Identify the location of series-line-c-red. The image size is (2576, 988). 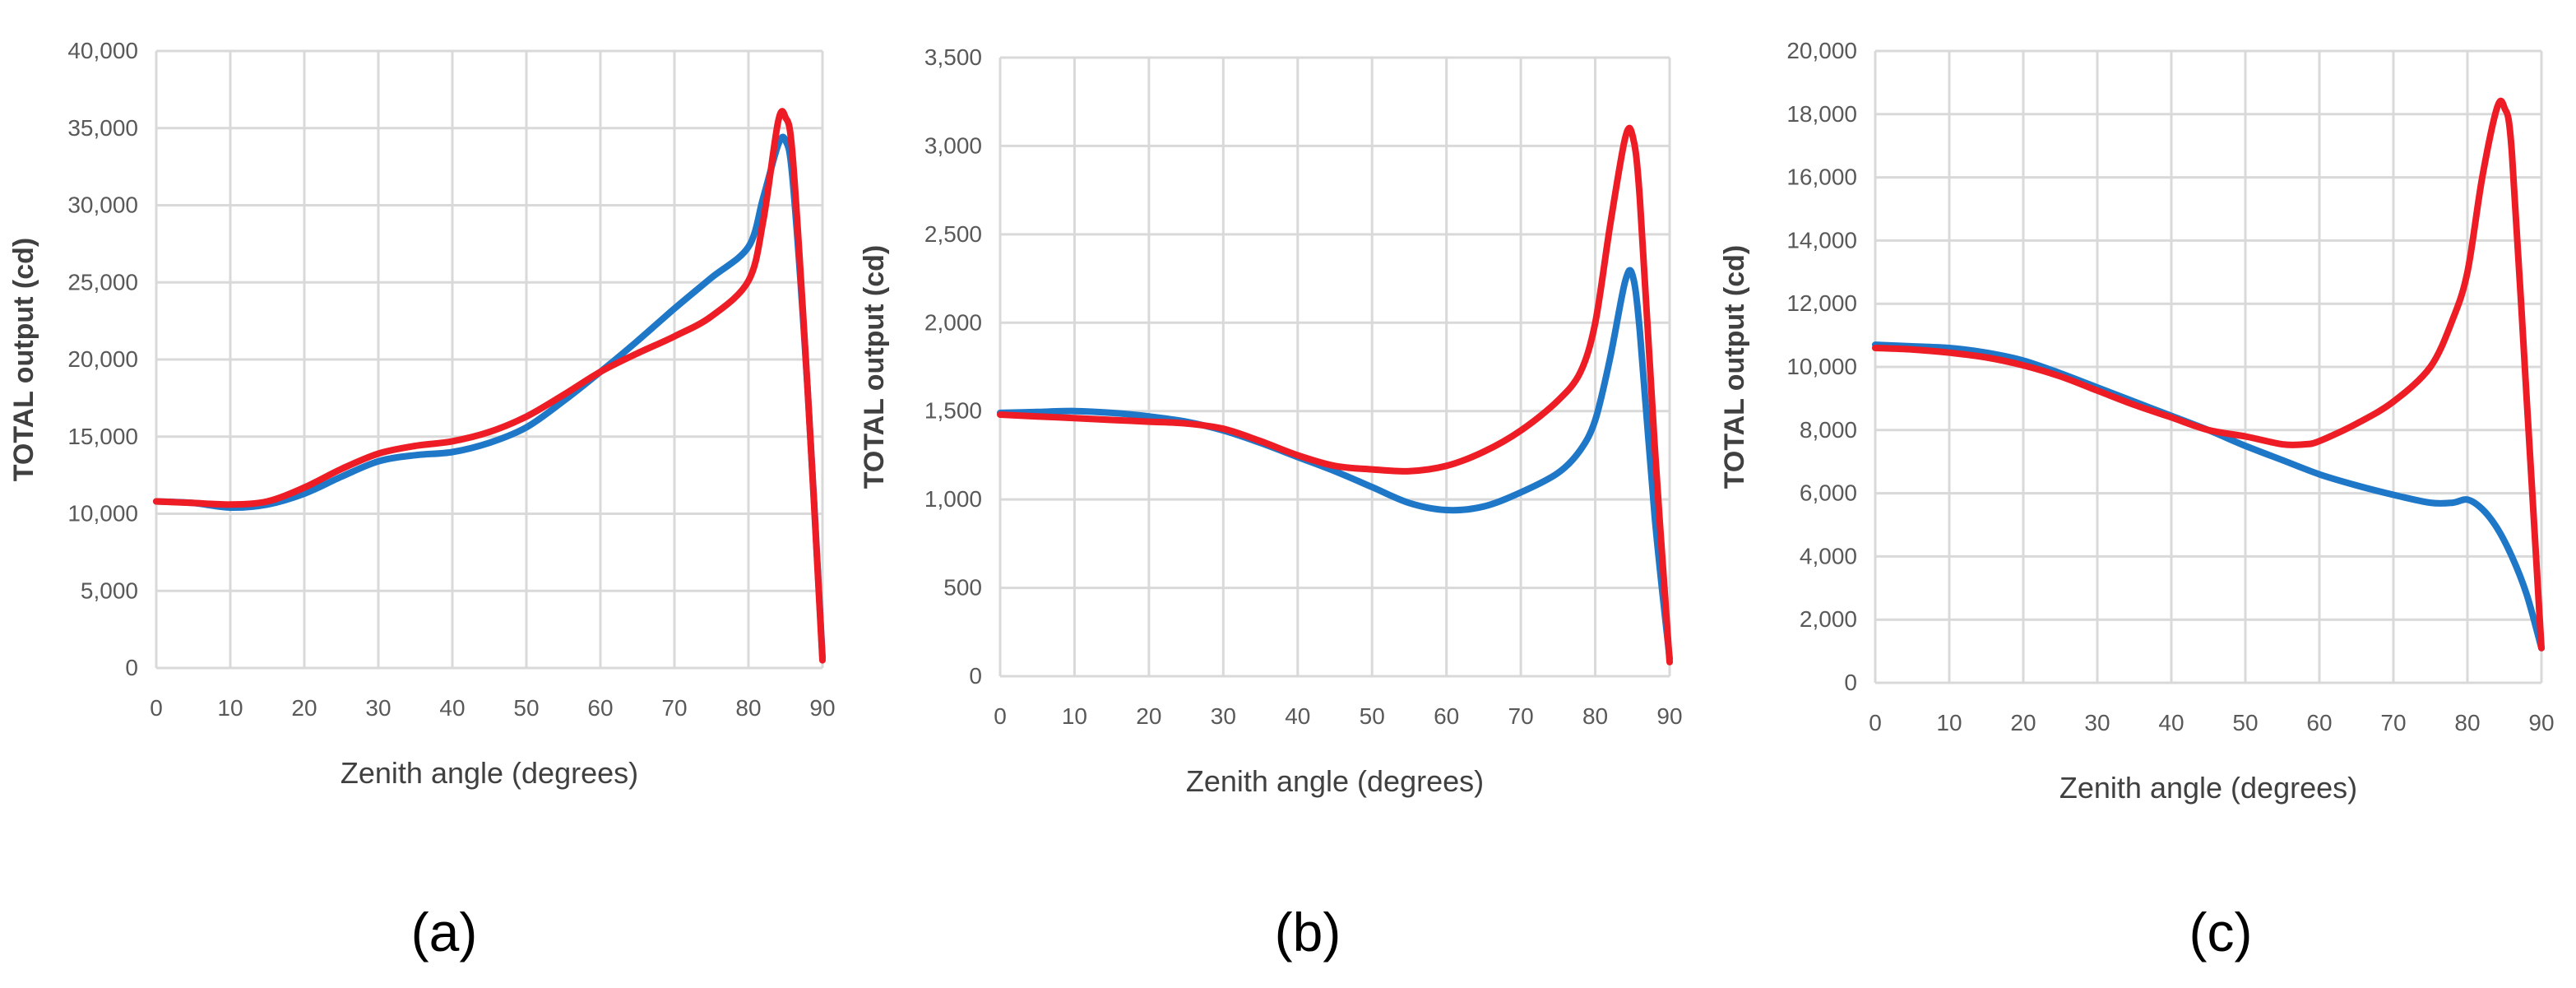
(2208, 374).